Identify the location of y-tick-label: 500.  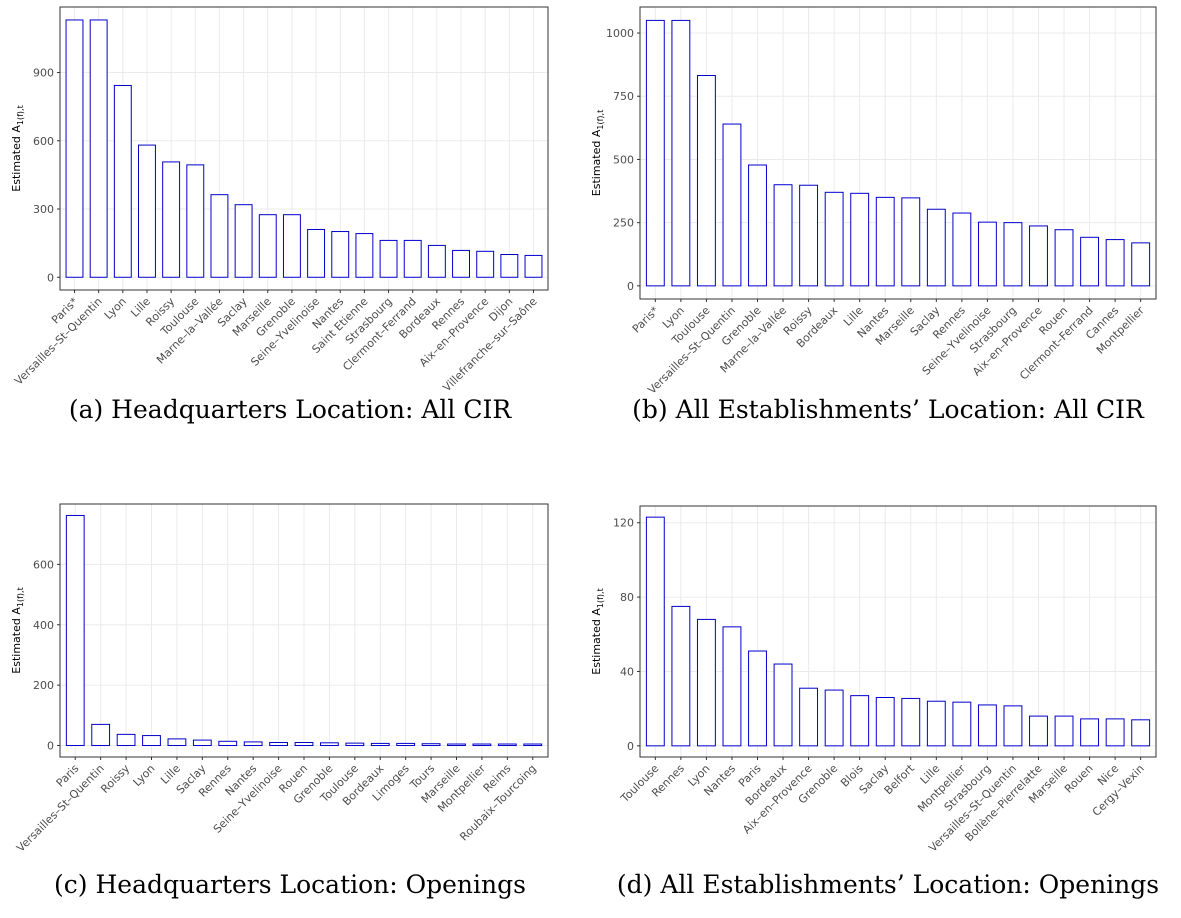
(623, 159).